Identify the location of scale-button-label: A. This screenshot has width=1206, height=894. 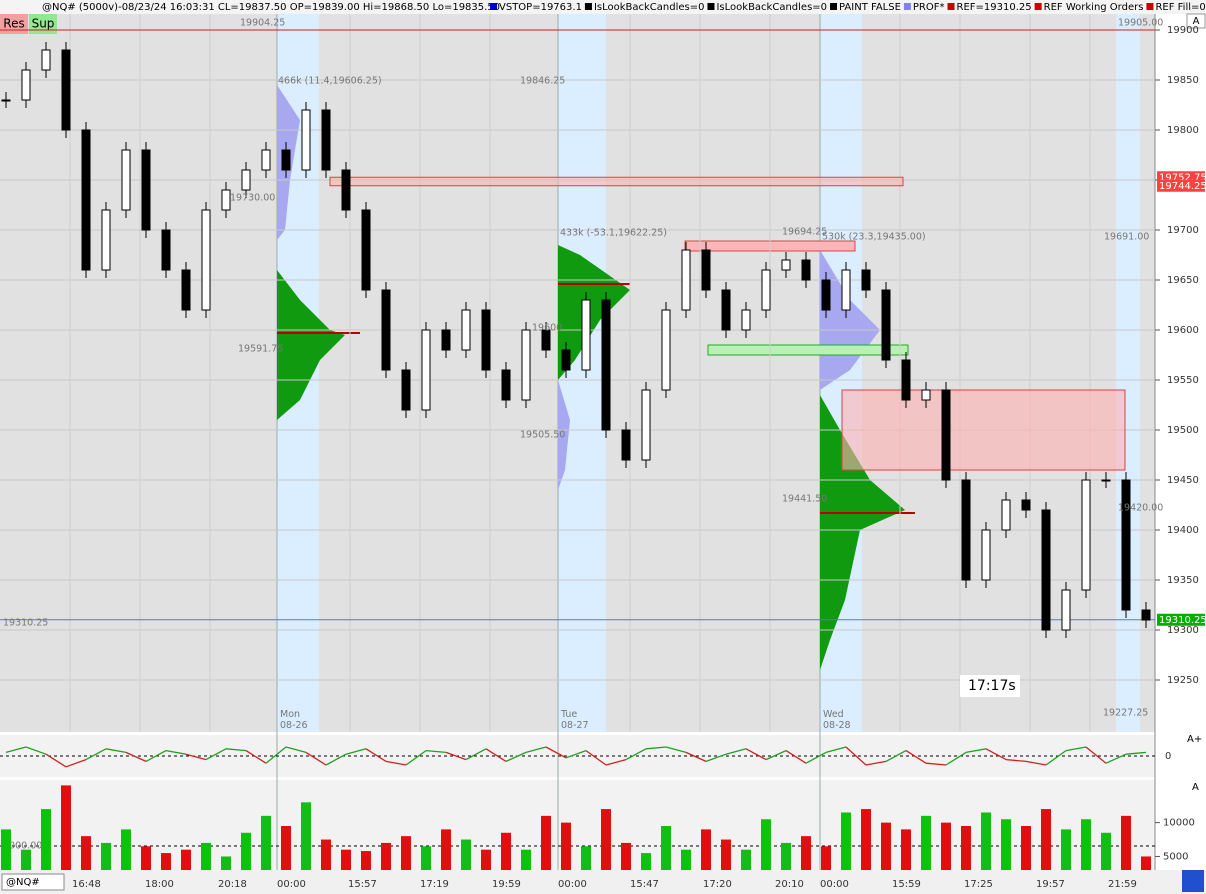
(1196, 21).